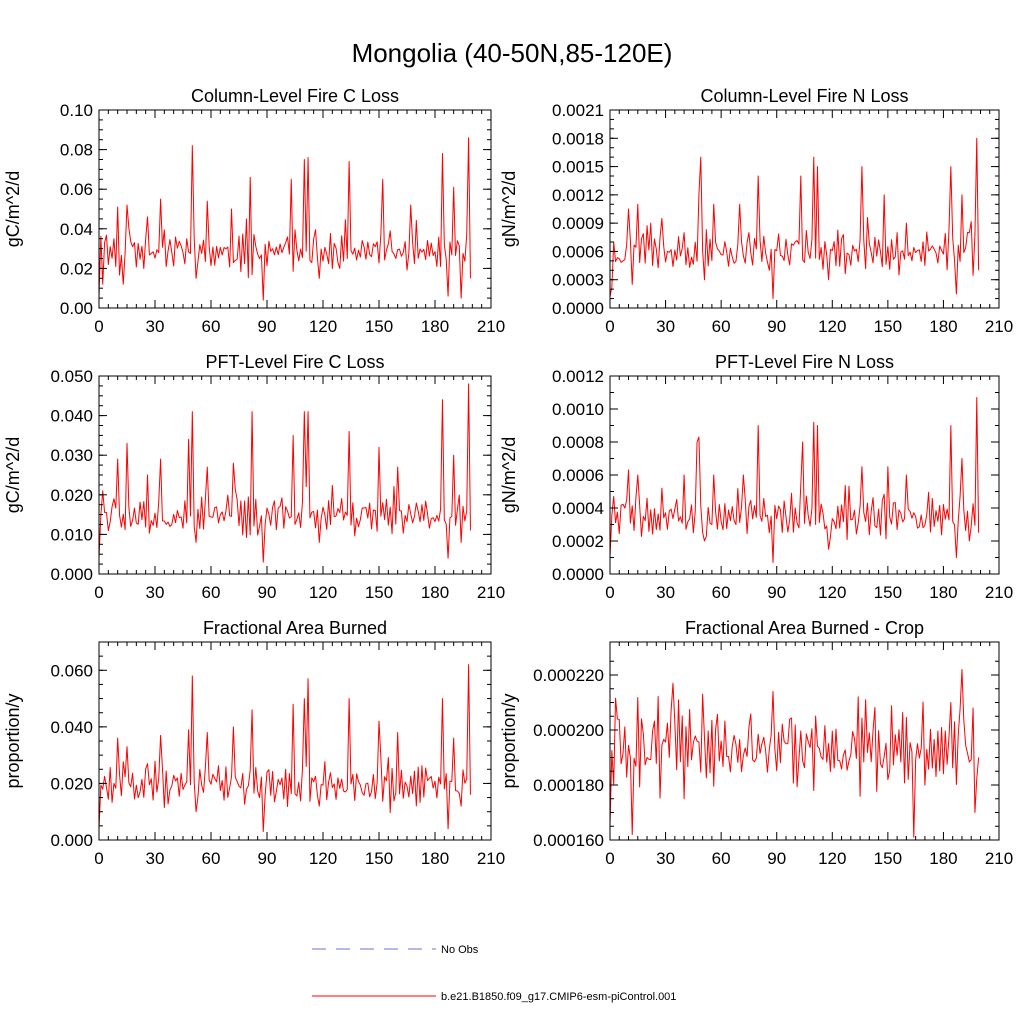 Image resolution: width=1024 pixels, height=1024 pixels. Describe the element at coordinates (509, 209) in the screenshot. I see `y-axis-label: gN/m^2/d` at that location.